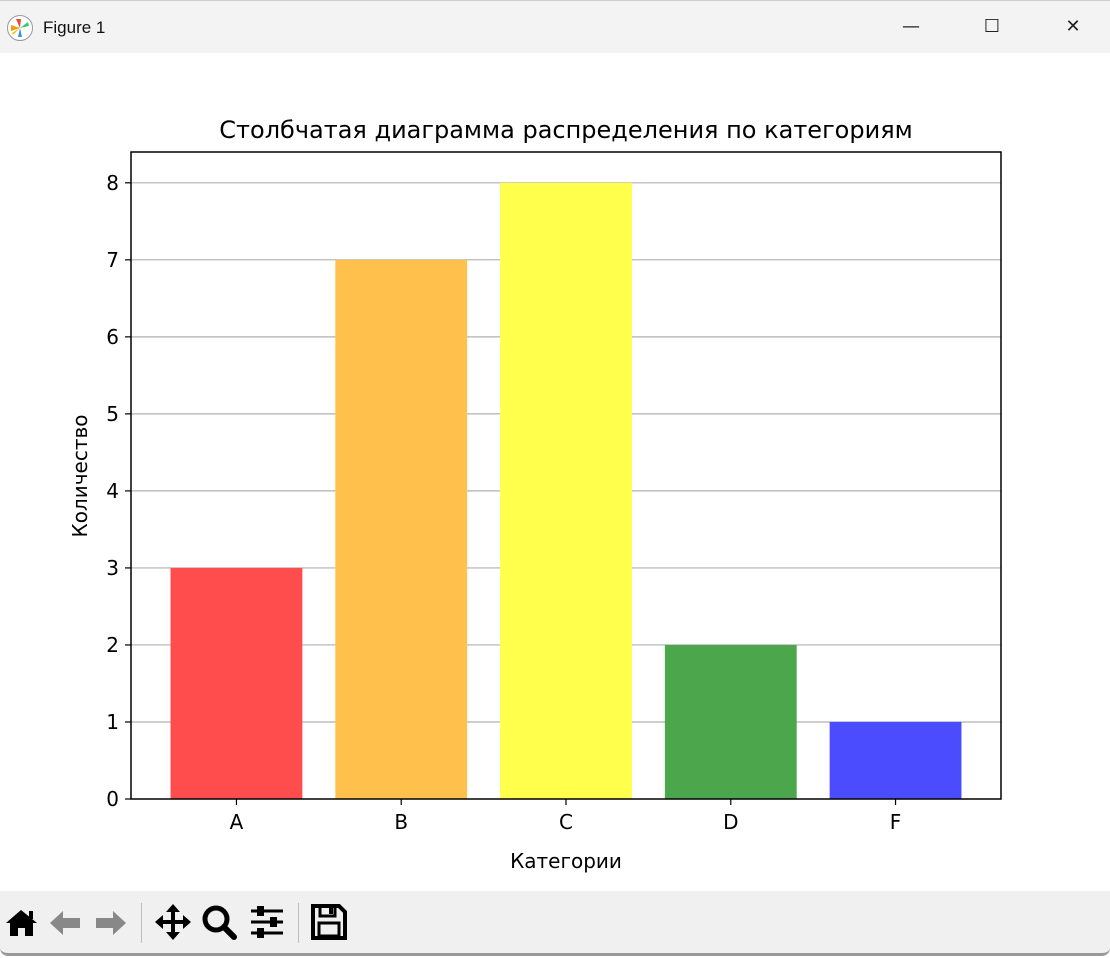 The image size is (1110, 958). I want to click on pan-icon, so click(173, 922).